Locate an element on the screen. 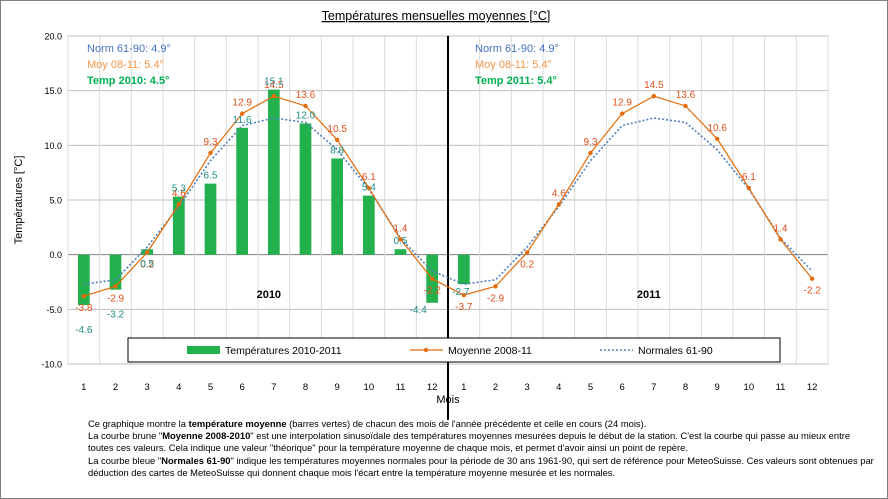 This screenshot has width=888, height=499. caption-text: La courbe bleue " is located at coordinates (125, 460).